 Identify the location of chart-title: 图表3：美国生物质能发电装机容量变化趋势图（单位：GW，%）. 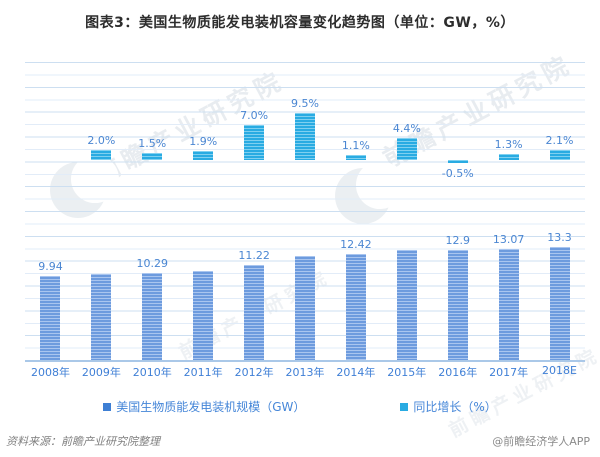
(300, 23).